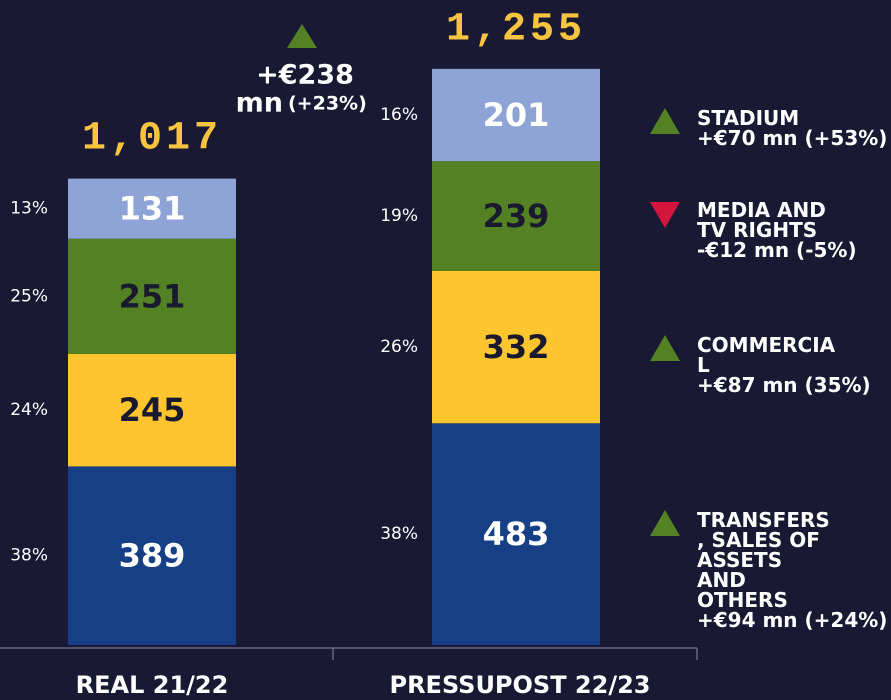  Describe the element at coordinates (748, 118) in the screenshot. I see `legend-name: STADIUM` at that location.